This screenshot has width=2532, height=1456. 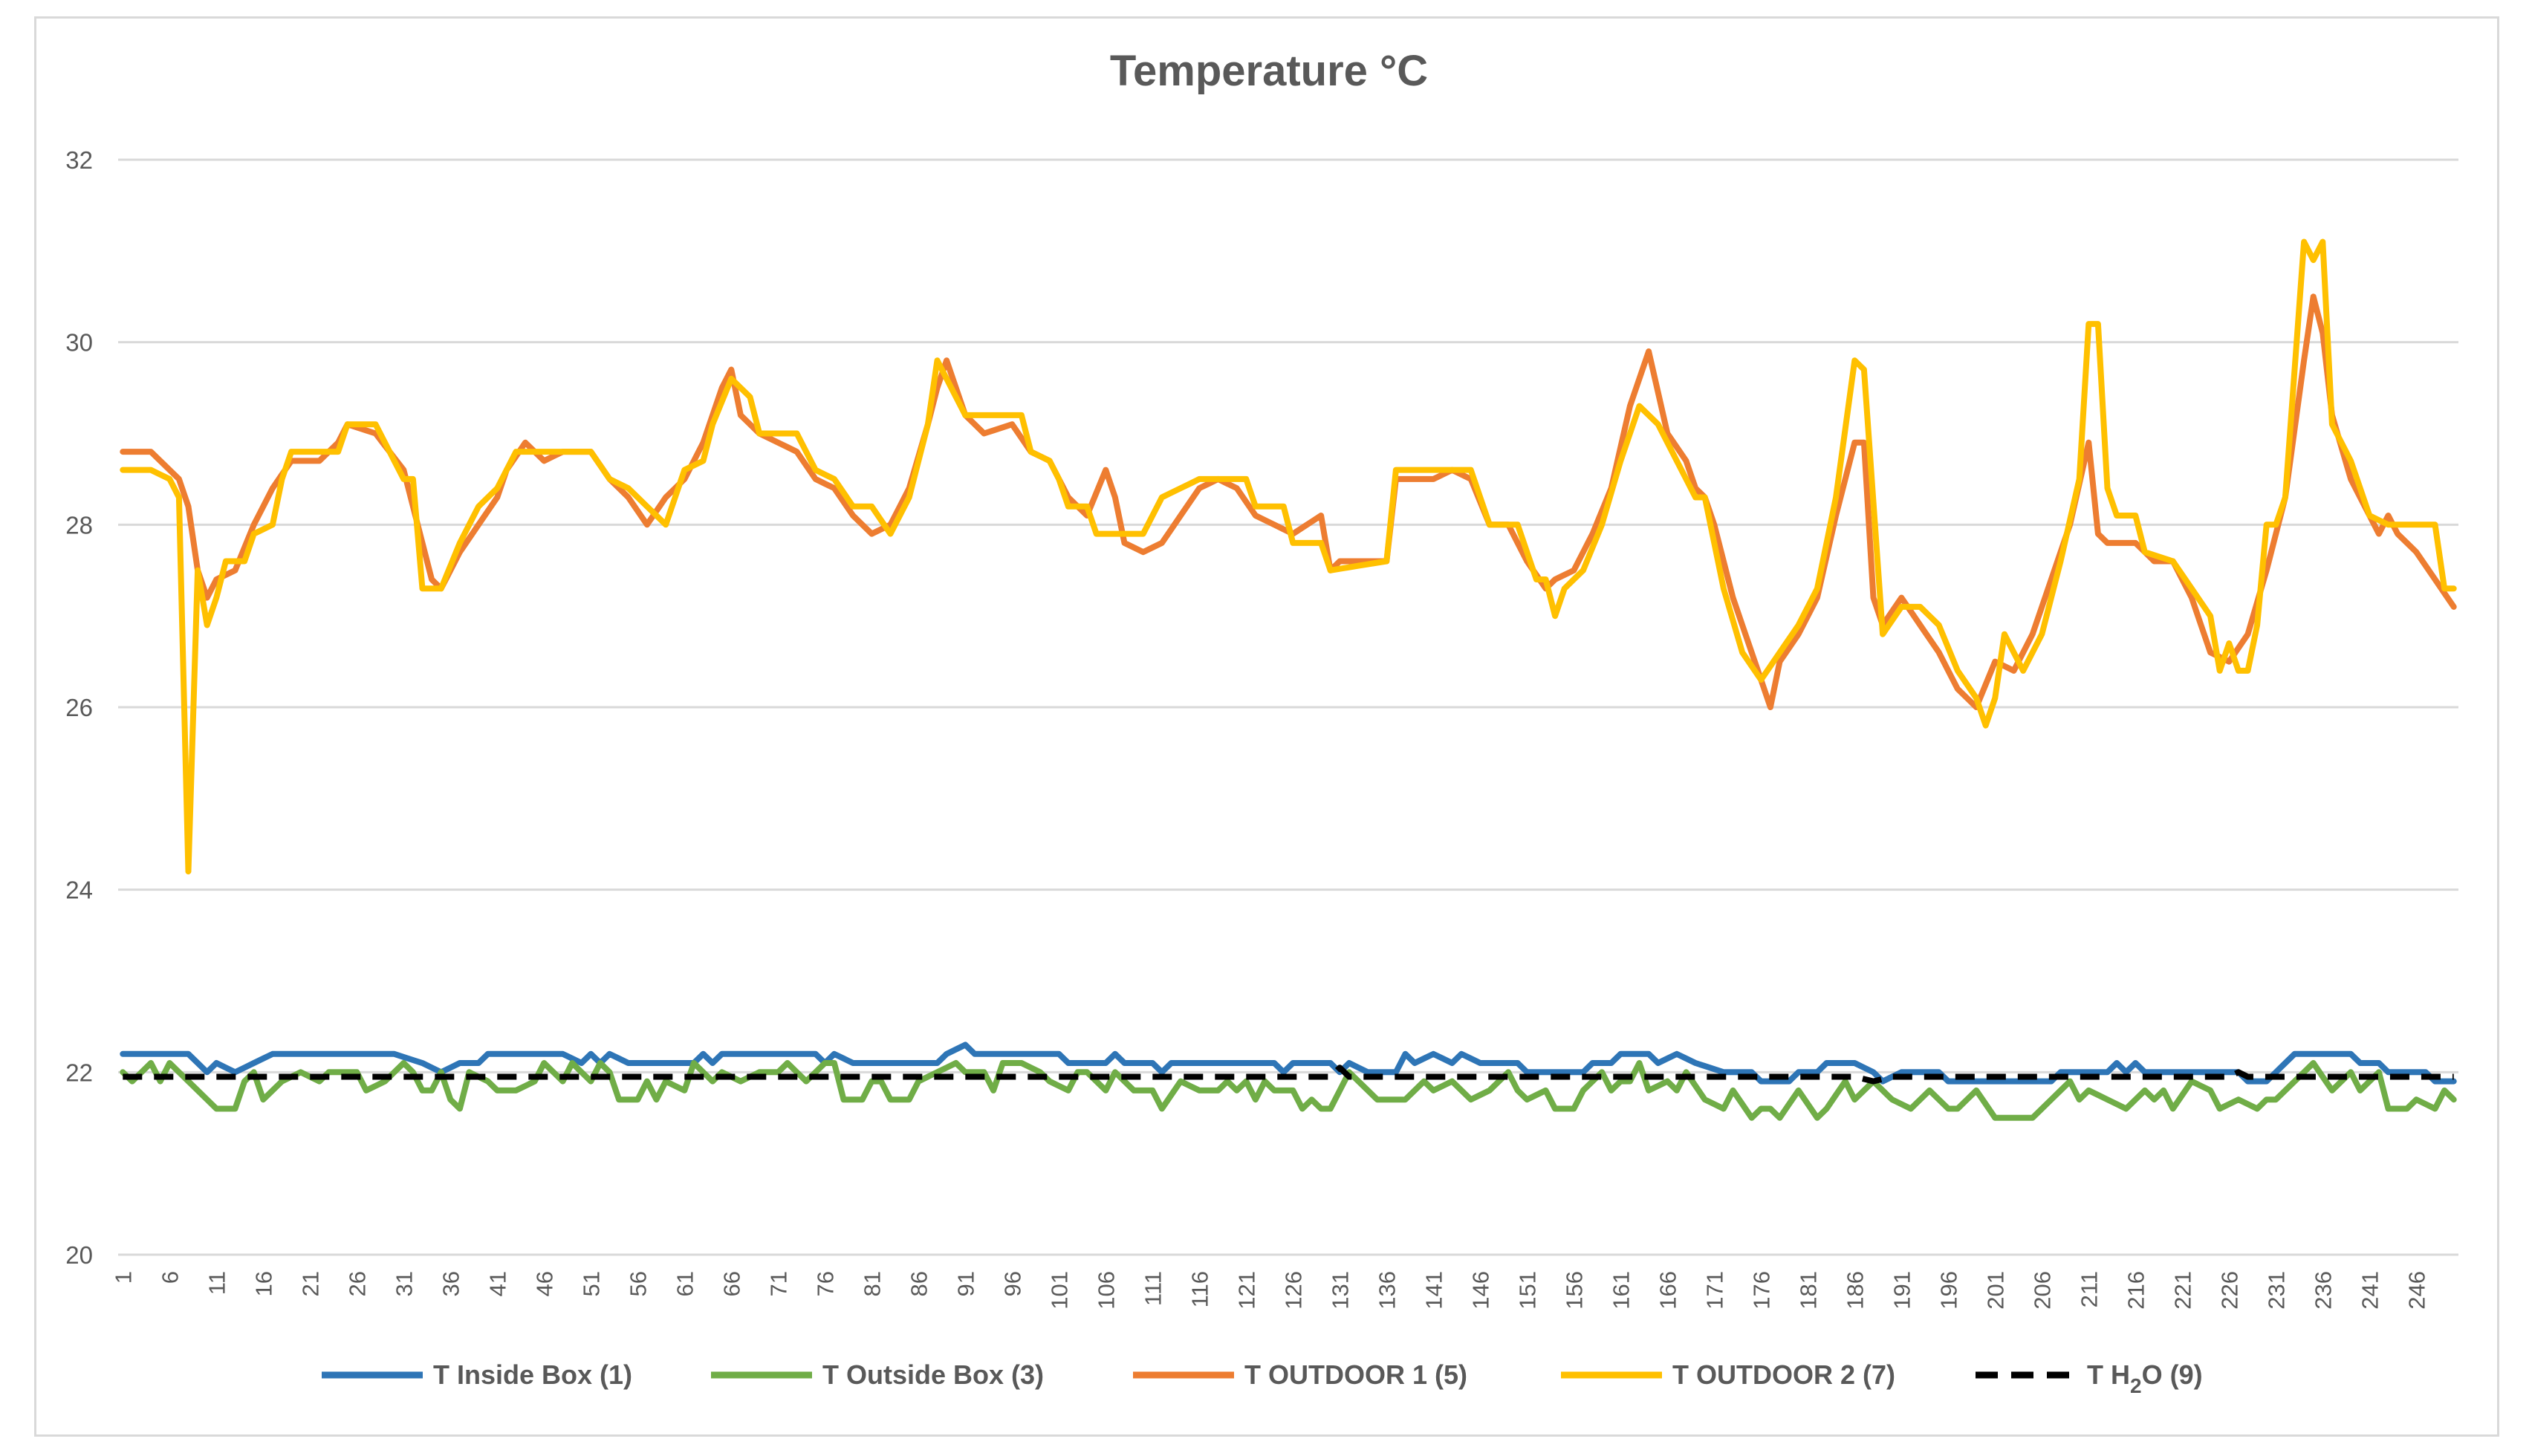 What do you see at coordinates (1621, 1291) in the screenshot?
I see `x-tick-label: 161` at bounding box center [1621, 1291].